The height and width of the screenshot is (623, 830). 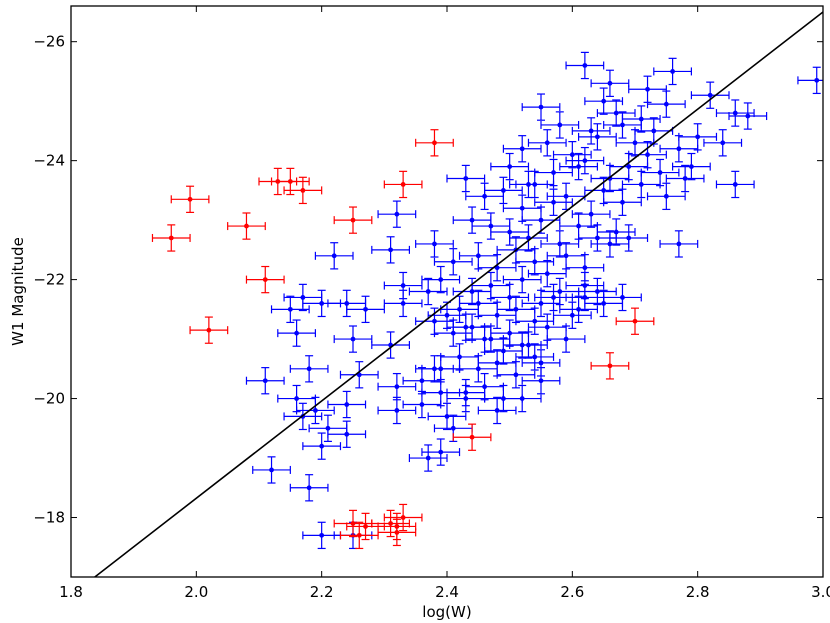 I want to click on x-tick-label: 3.0, so click(x=820, y=592).